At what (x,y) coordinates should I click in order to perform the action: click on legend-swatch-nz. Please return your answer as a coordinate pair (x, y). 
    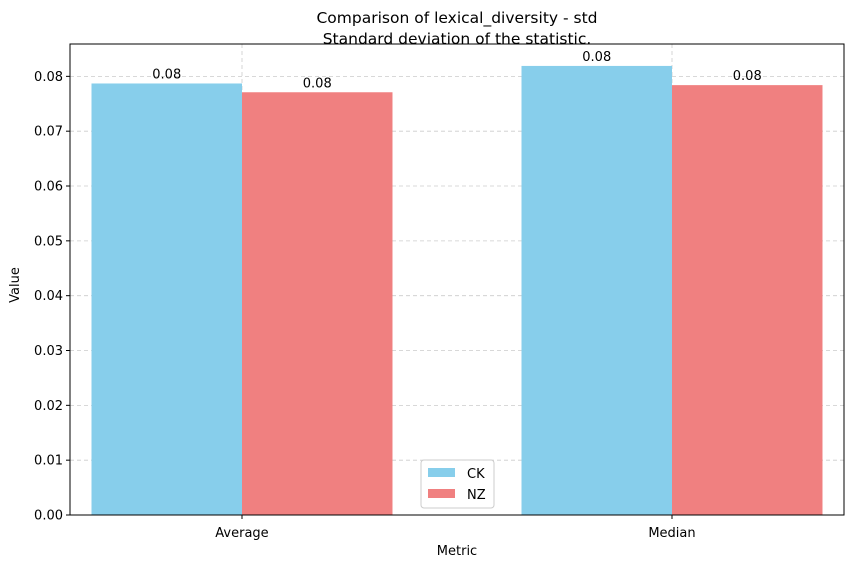
    Looking at the image, I should click on (441, 493).